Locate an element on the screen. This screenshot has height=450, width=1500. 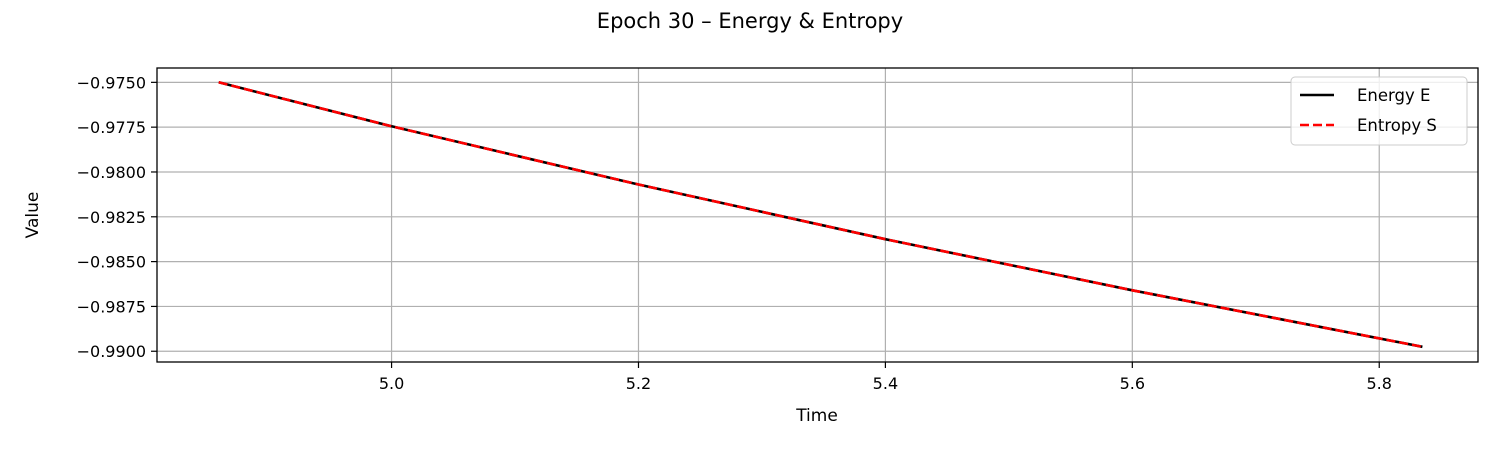
y-tick-label: −0.9825 is located at coordinates (111, 217).